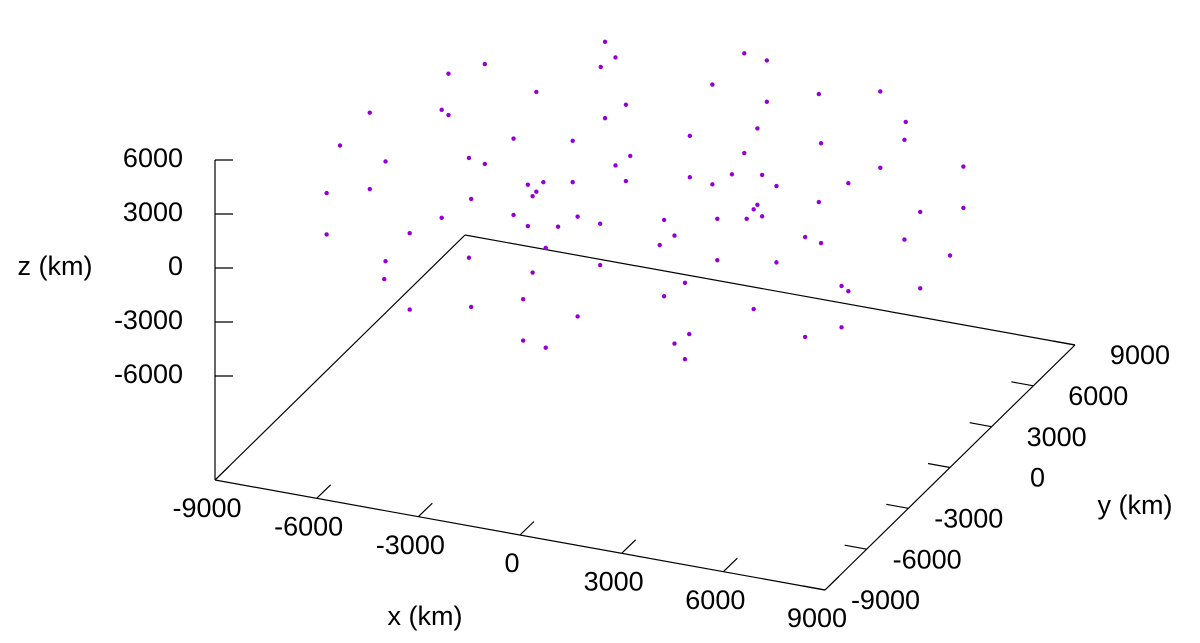 The width and height of the screenshot is (1200, 643). What do you see at coordinates (817, 618) in the screenshot?
I see `x-tick-label: 9000` at bounding box center [817, 618].